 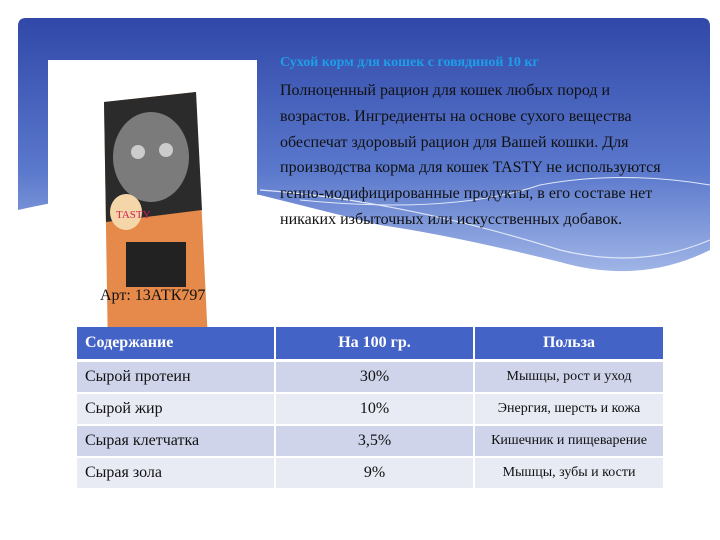 I want to click on table-row: Сырой жир 10% Энергия, шерсть и кожа, so click(x=371, y=409).